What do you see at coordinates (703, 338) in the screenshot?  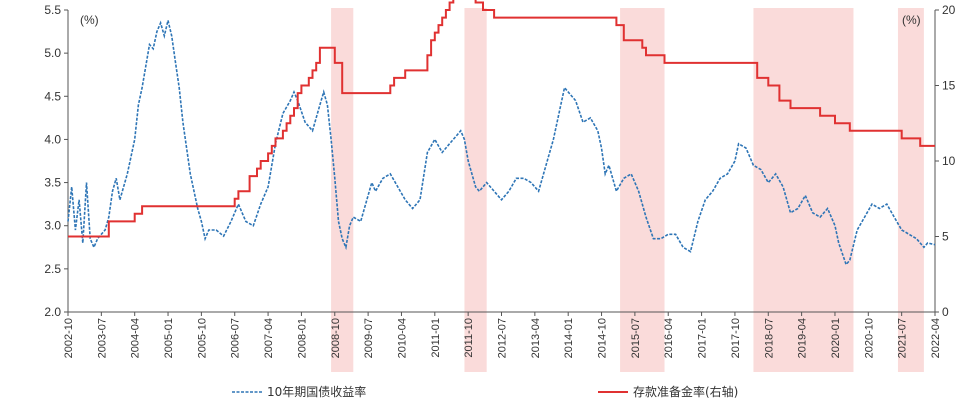 I see `x-tick-label: 2017-01` at bounding box center [703, 338].